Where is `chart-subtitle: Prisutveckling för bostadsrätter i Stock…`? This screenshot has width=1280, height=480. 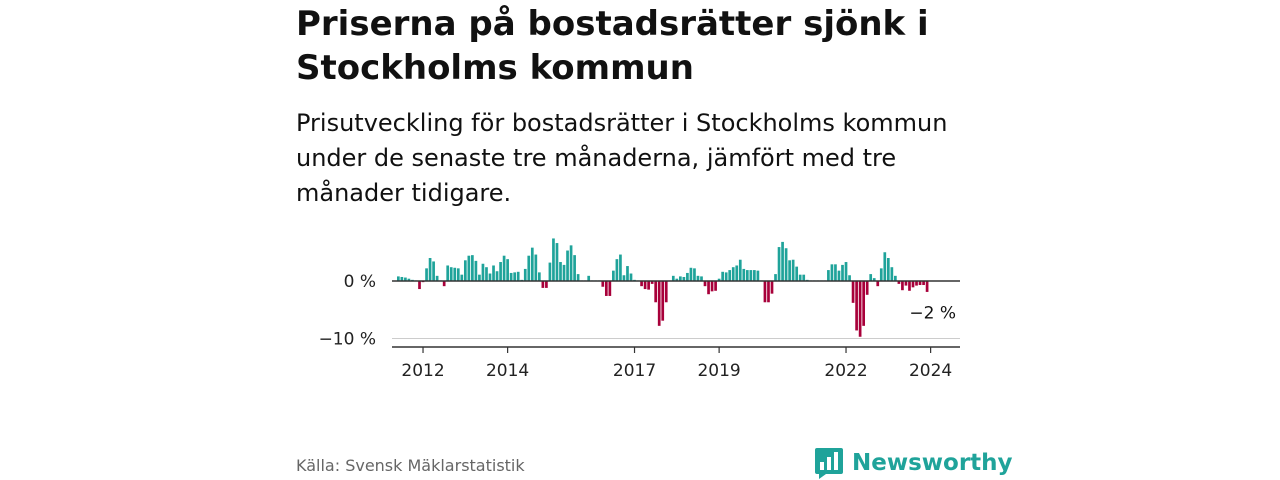 chart-subtitle: Prisutveckling för bostadsrätter i Stock… is located at coordinates (622, 158).